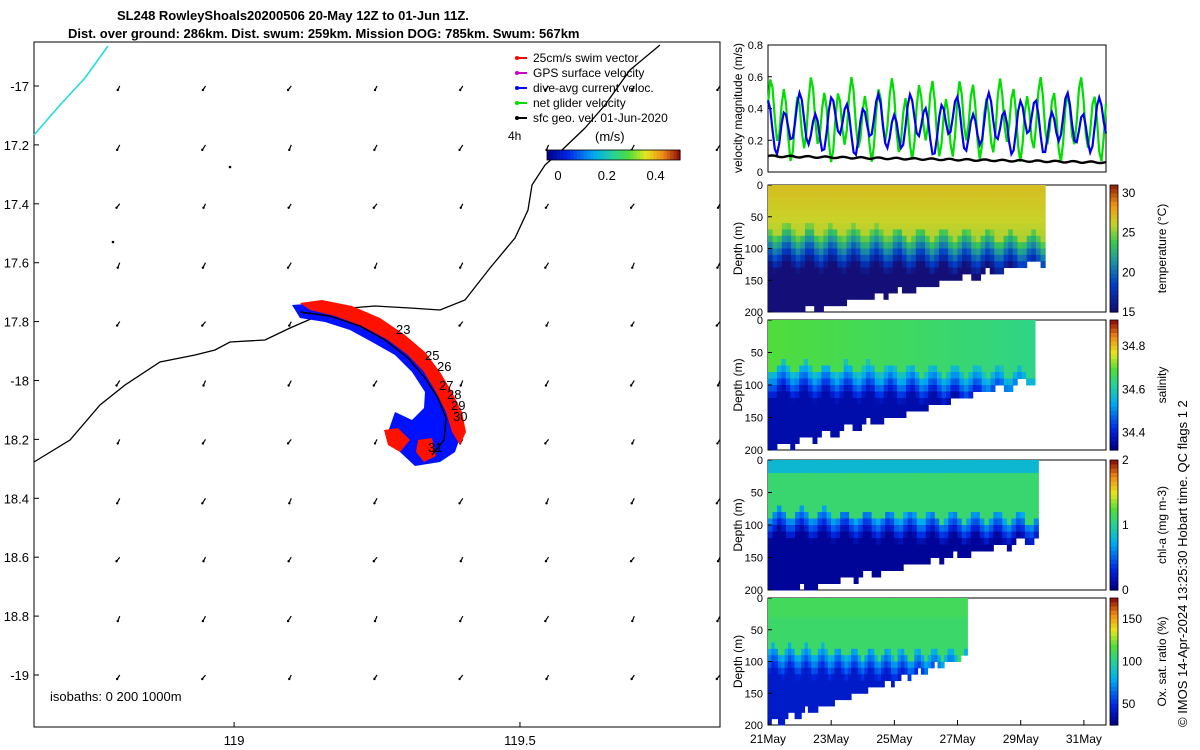 The image size is (1200, 750). What do you see at coordinates (1125, 460) in the screenshot?
I see `colorbar-tick-label: 2` at bounding box center [1125, 460].